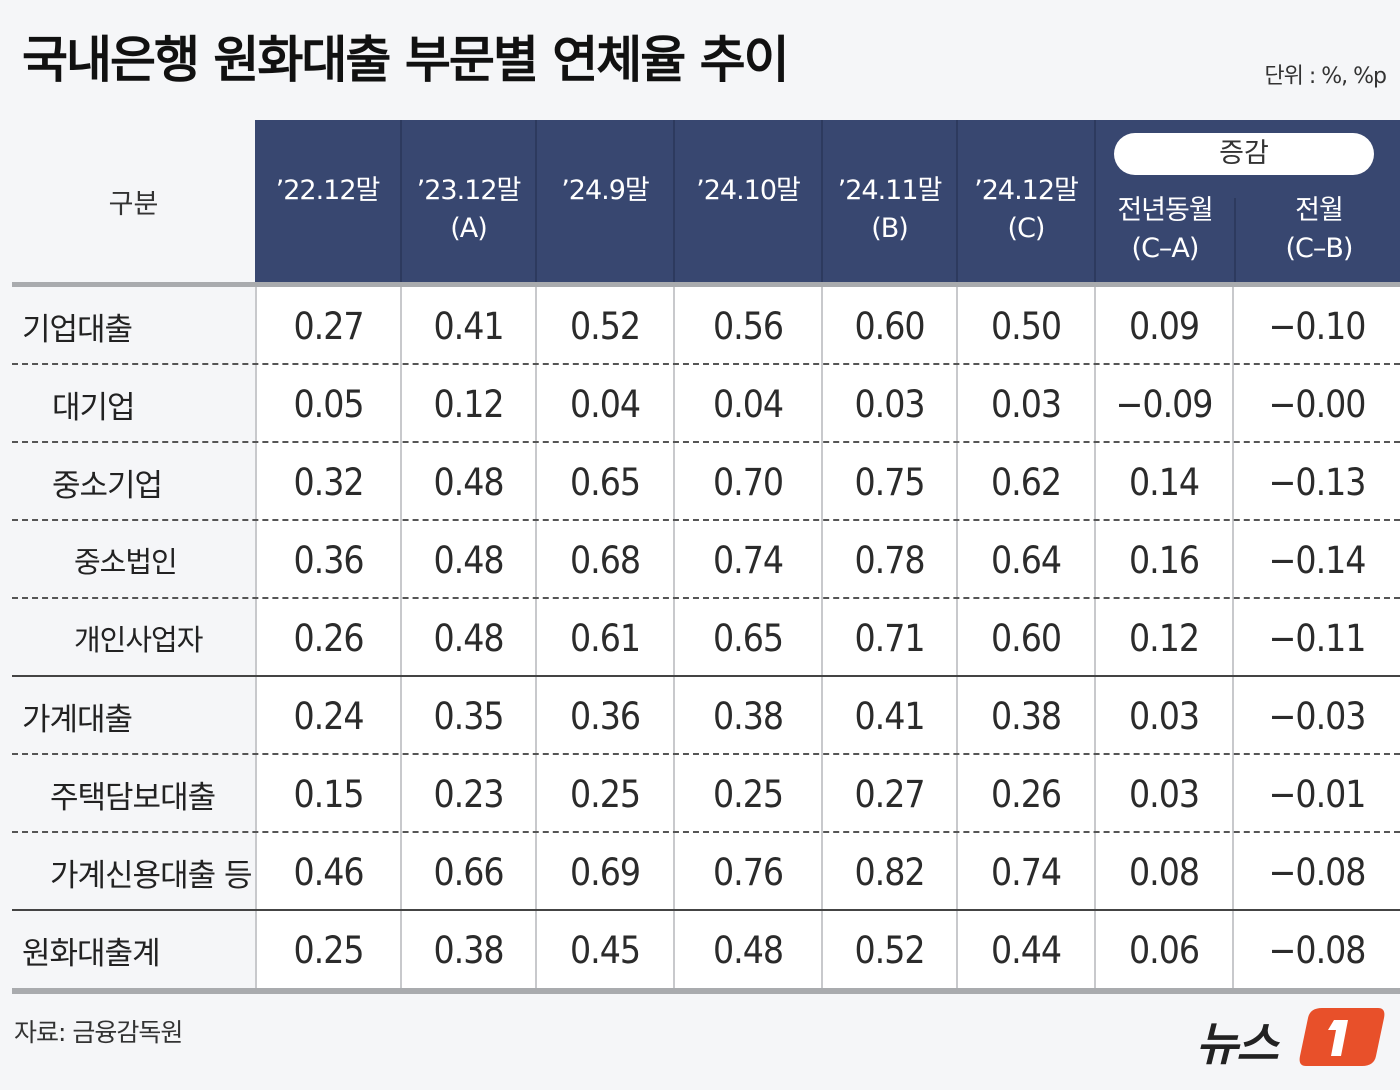  Describe the element at coordinates (1163, 794) in the screenshot. I see `change-cell: 0.03` at that location.